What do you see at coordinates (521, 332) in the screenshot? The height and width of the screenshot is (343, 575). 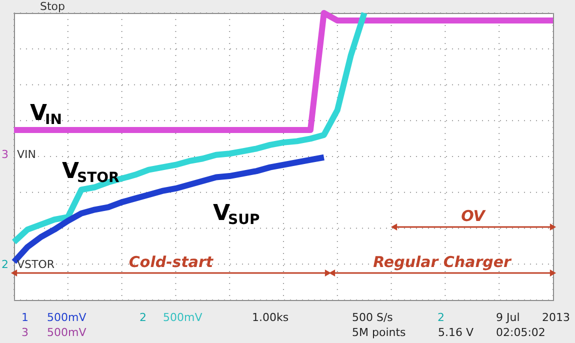 I see `text: 02:05:02` at bounding box center [521, 332].